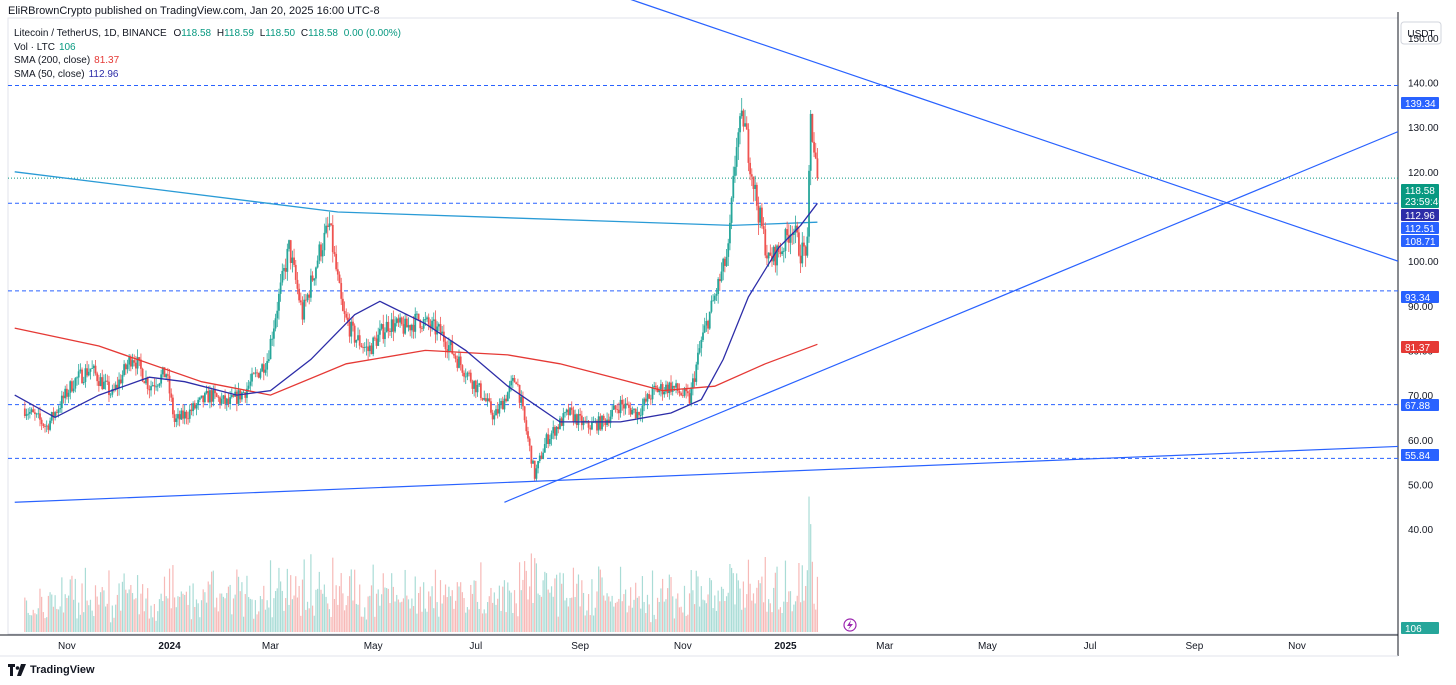  Describe the element at coordinates (706, 474) in the screenshot. I see `trendline` at that location.